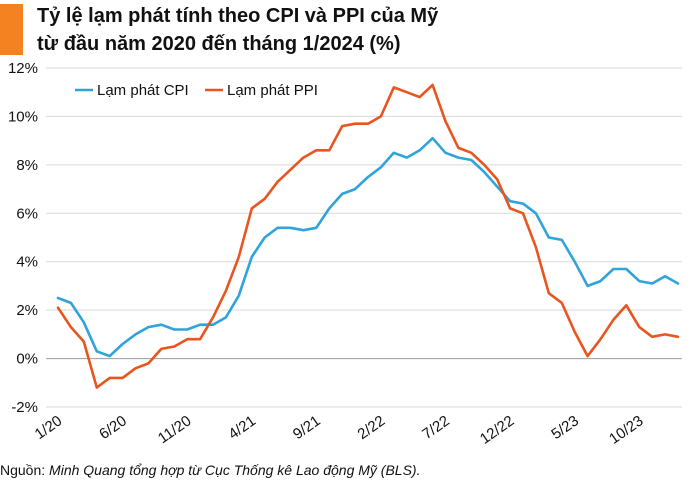  I want to click on legend-label: Lạm phát PPI, so click(272, 90).